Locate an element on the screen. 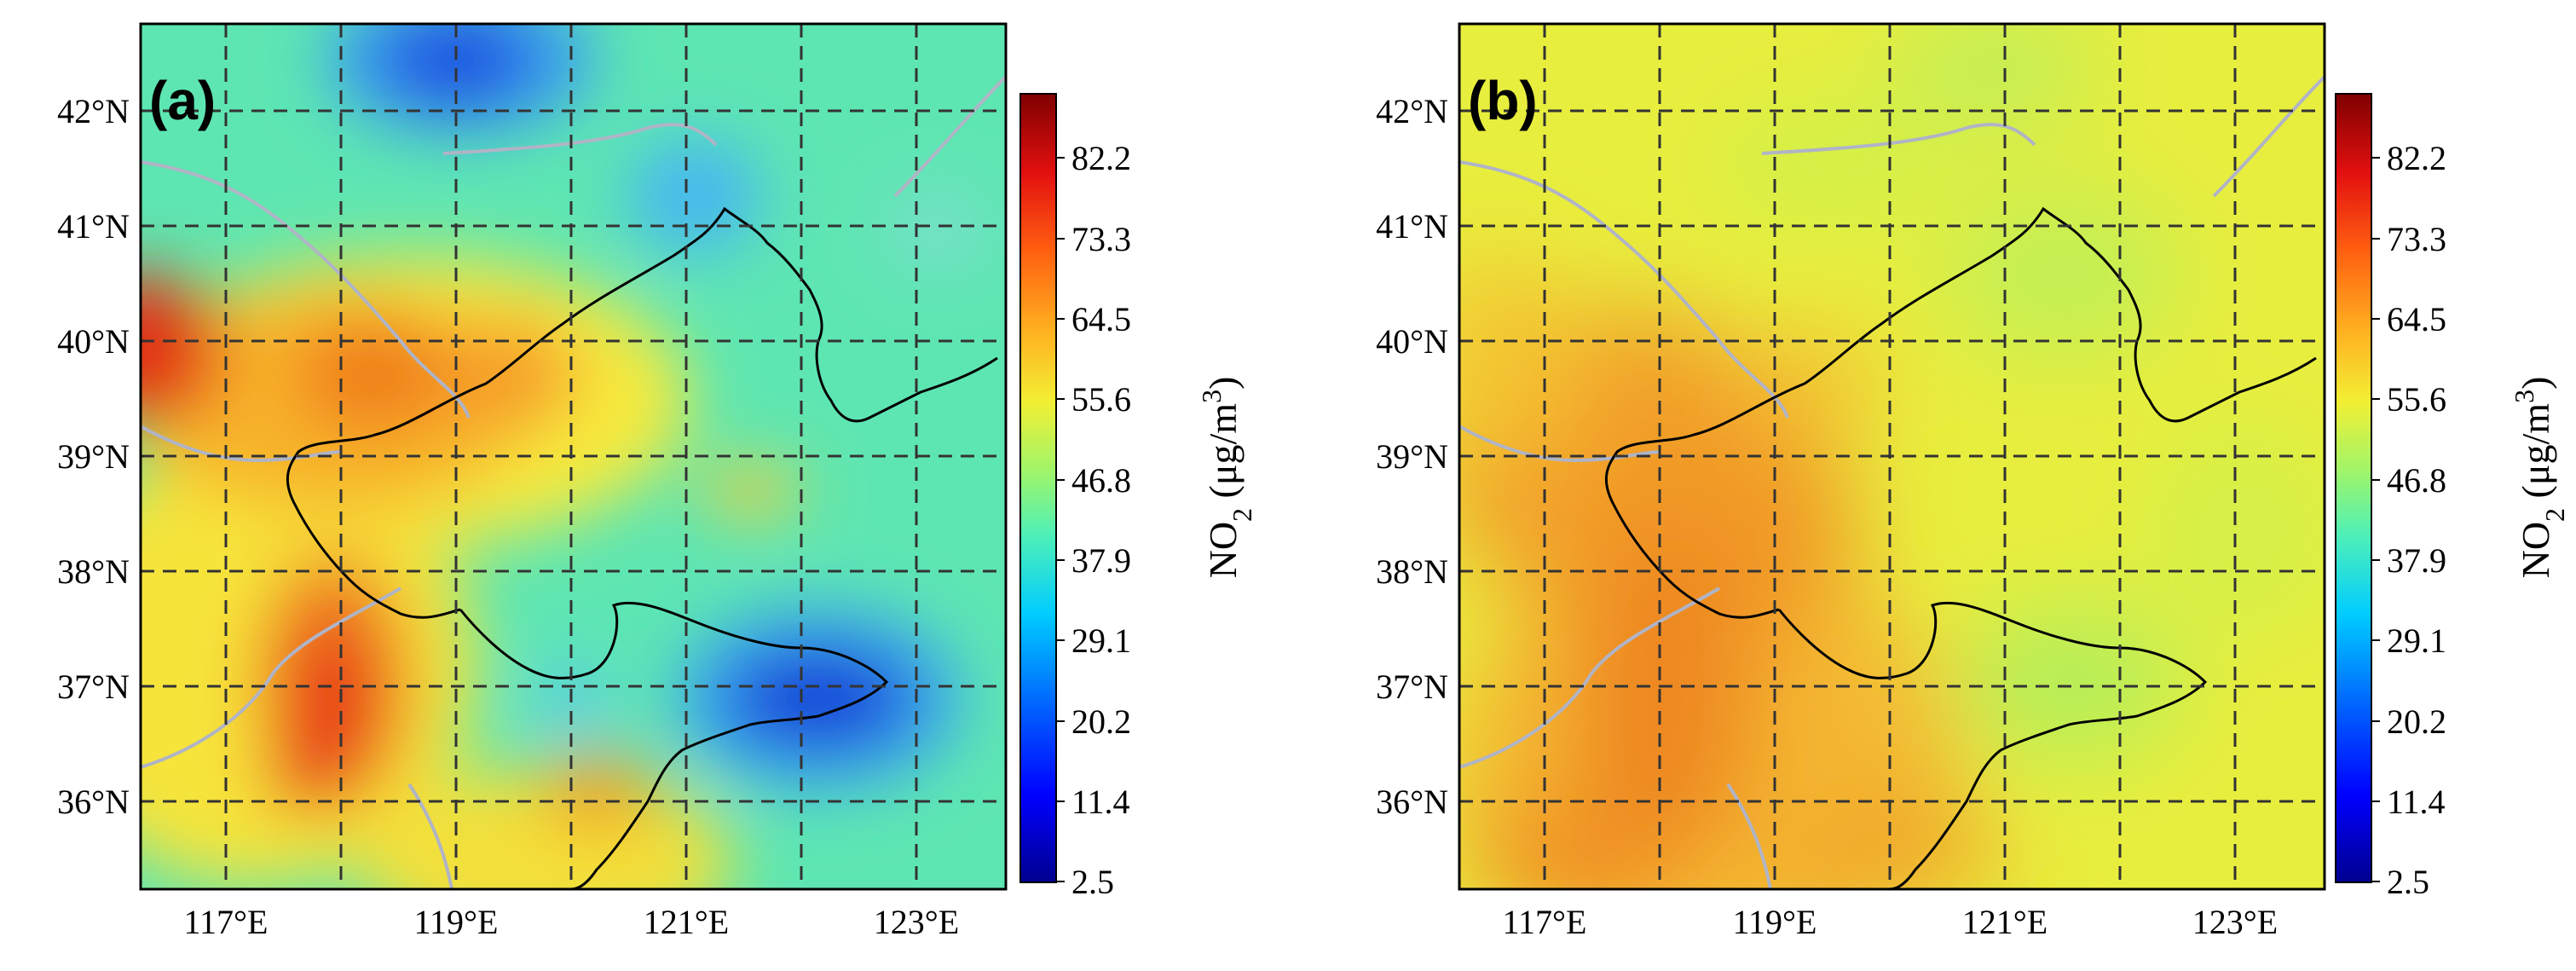  panel-b-lat-ticks: 42°N 41°N 40°N 39°N 38°N 37°N 36°N is located at coordinates (1412, 456).